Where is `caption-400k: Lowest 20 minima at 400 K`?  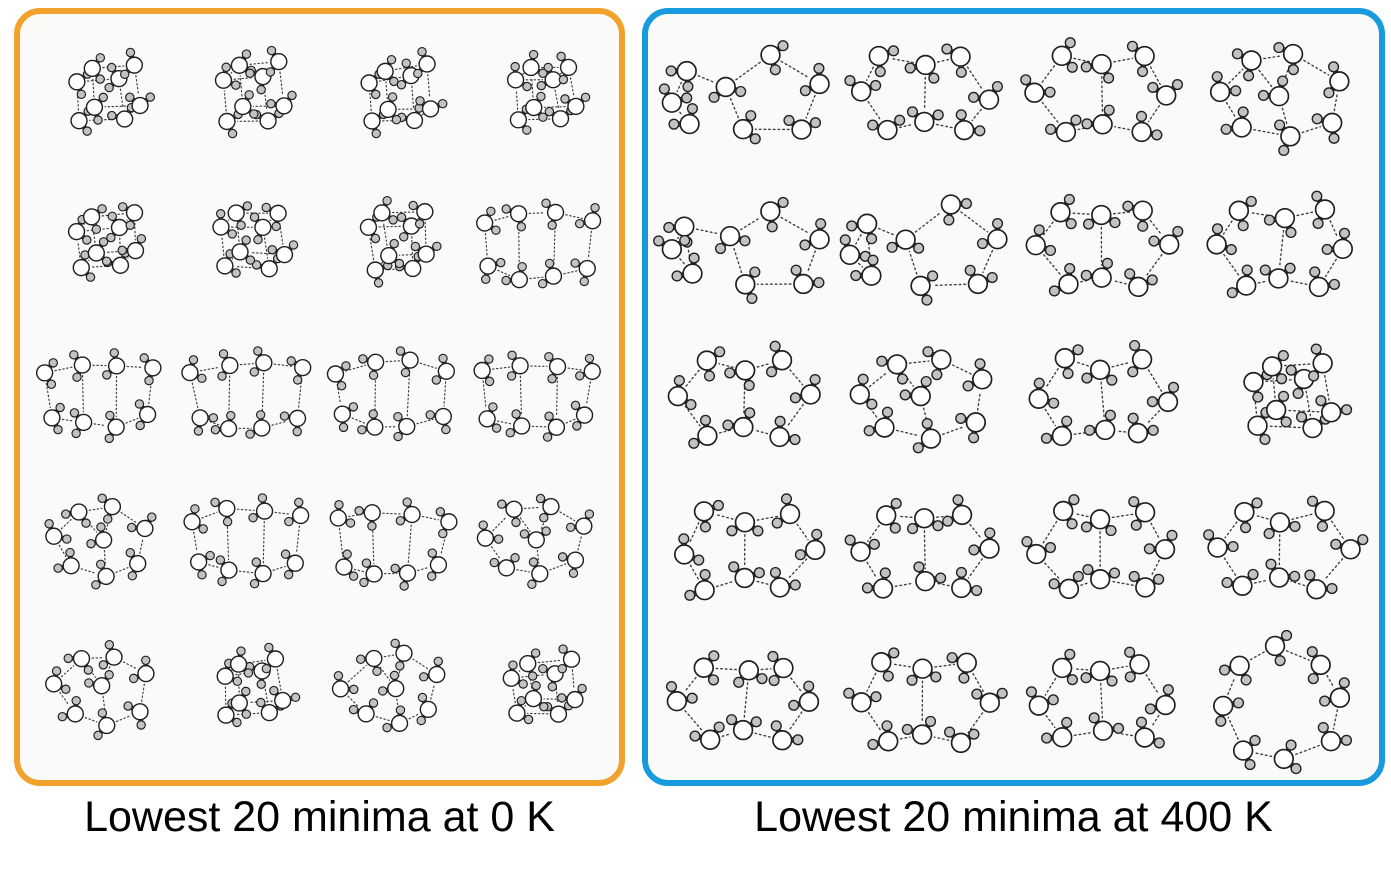 caption-400k: Lowest 20 minima at 400 K is located at coordinates (1013, 817).